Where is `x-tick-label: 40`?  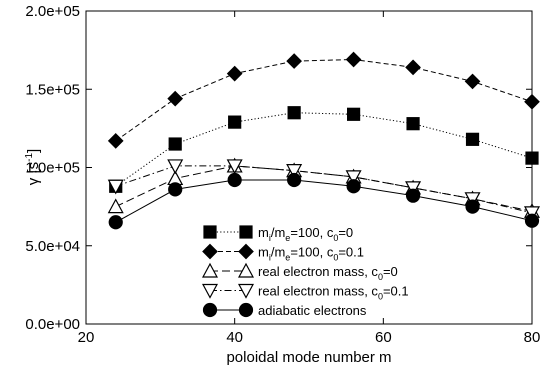
x-tick-label: 40 is located at coordinates (234, 337).